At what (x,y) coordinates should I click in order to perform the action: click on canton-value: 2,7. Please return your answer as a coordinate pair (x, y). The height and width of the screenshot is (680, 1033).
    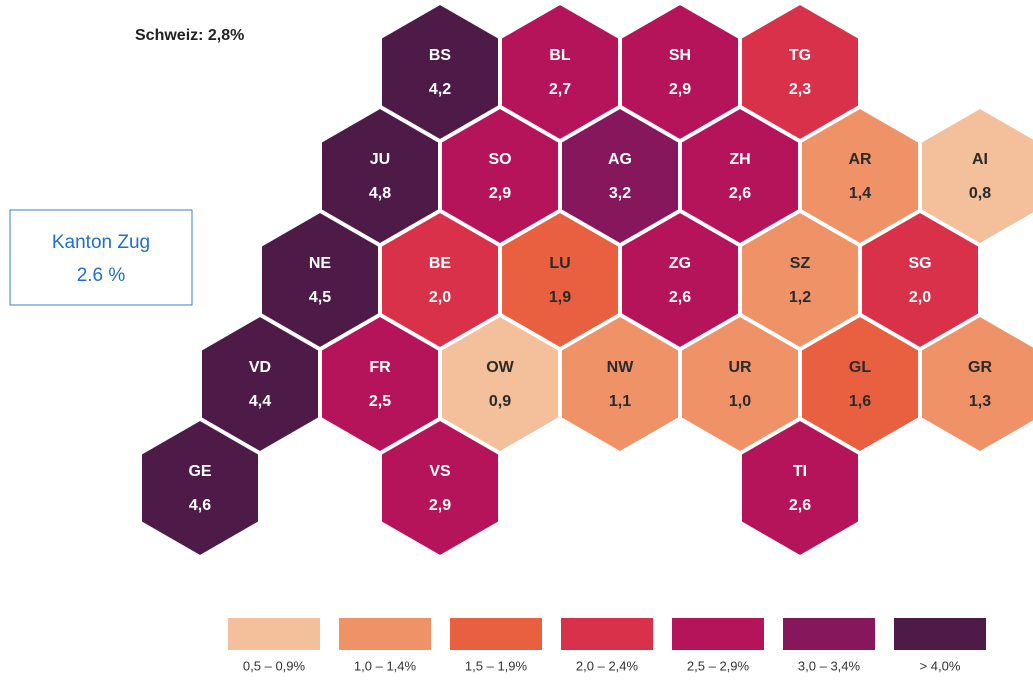
    Looking at the image, I should click on (560, 89).